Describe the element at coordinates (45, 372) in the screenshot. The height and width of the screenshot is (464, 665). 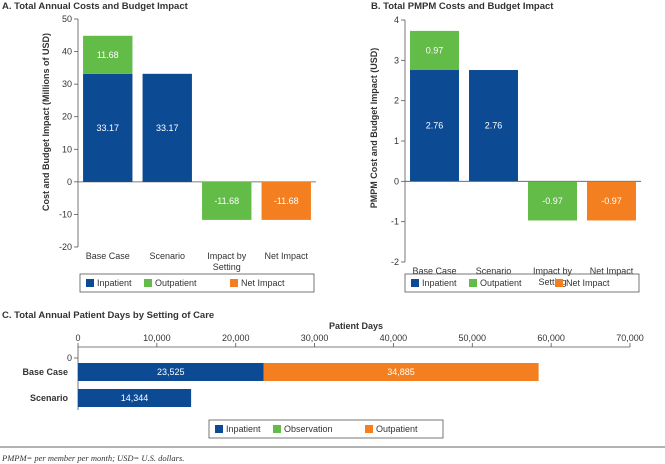
I see `panel-c-category-label: Base Case` at that location.